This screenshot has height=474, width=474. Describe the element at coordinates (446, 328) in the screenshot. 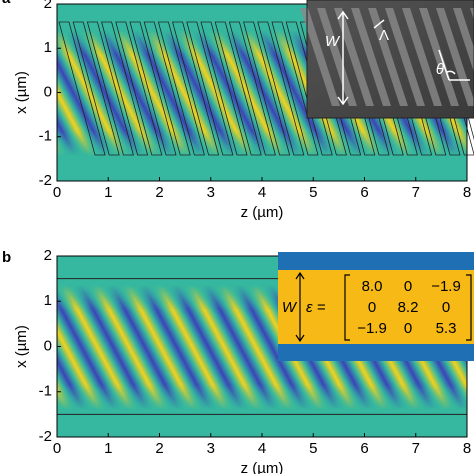

I see `matrix-entry: 5.3` at that location.